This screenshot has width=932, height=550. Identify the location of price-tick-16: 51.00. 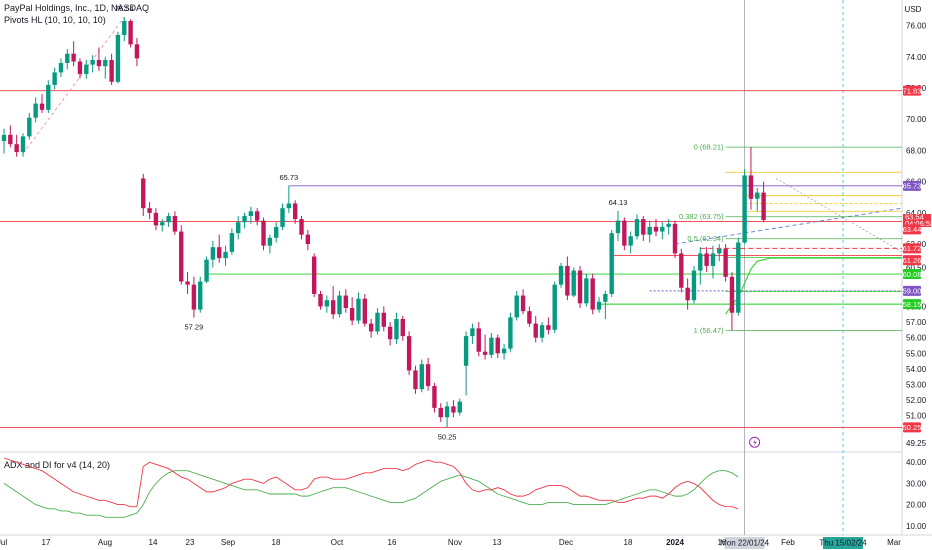
(916, 416).